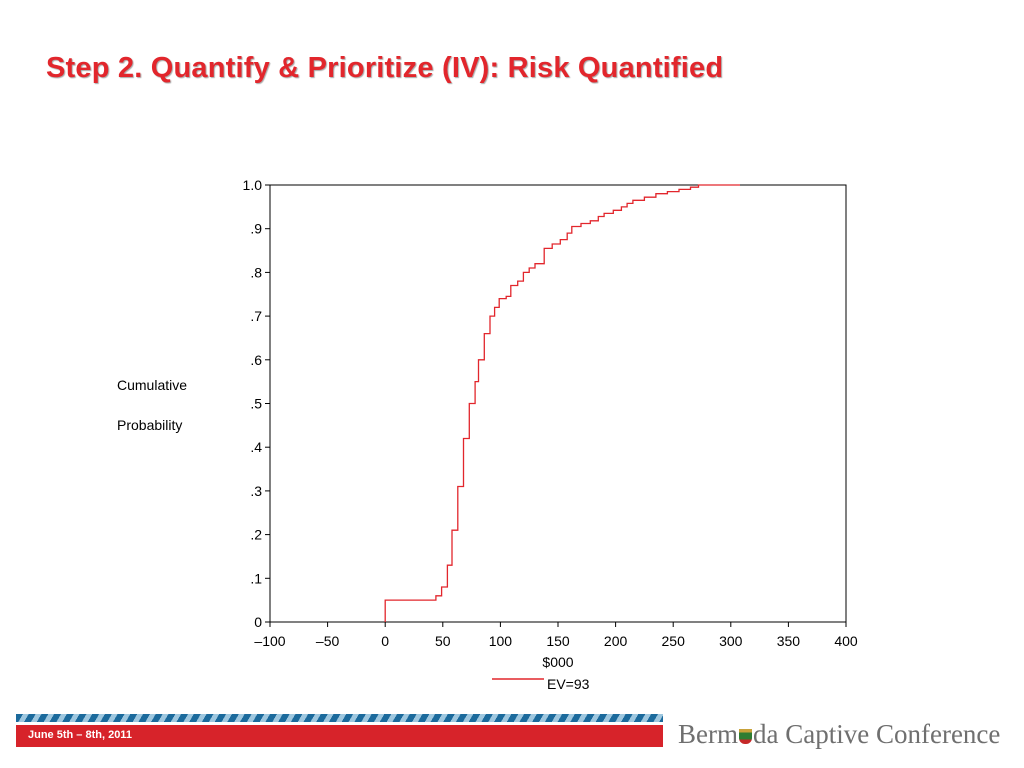 This screenshot has width=1024, height=768. Describe the element at coordinates (256, 535) in the screenshot. I see `y-tick-label: .2` at that location.